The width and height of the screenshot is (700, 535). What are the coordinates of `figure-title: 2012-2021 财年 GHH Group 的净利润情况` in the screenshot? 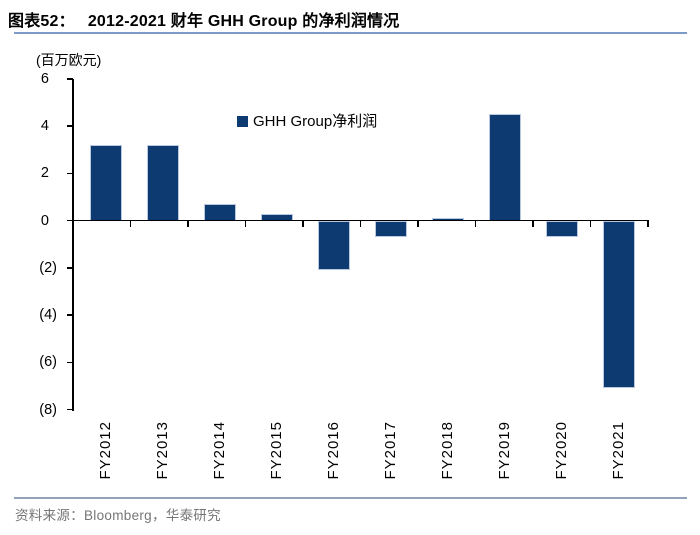 It's located at (243, 21).